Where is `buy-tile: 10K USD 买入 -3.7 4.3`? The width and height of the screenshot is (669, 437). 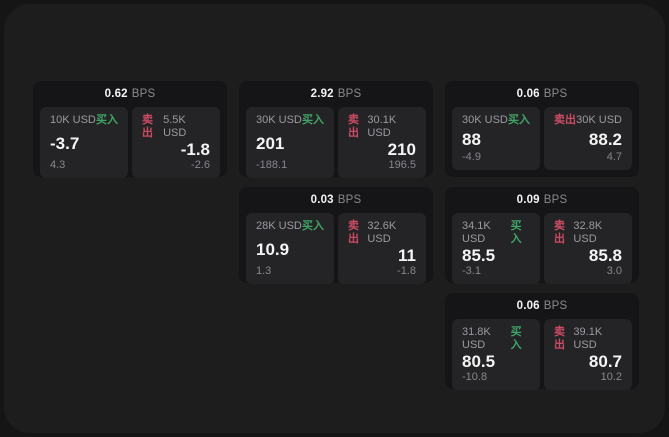 buy-tile: 10K USD 买入 -3.7 4.3 is located at coordinates (84, 142).